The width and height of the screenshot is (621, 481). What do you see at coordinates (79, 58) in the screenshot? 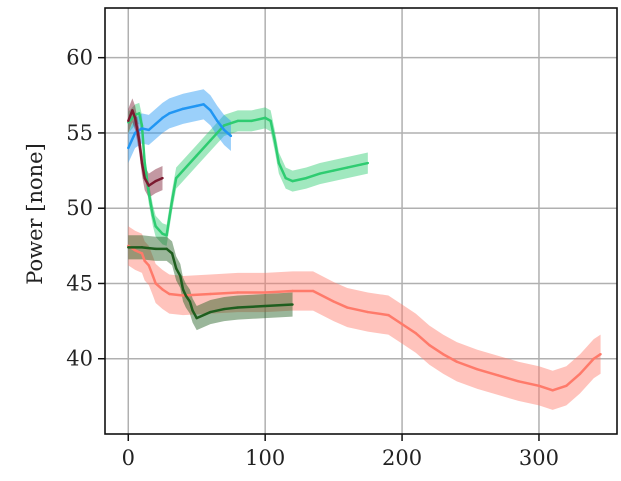
I see `y-tick-label: 60` at bounding box center [79, 58].